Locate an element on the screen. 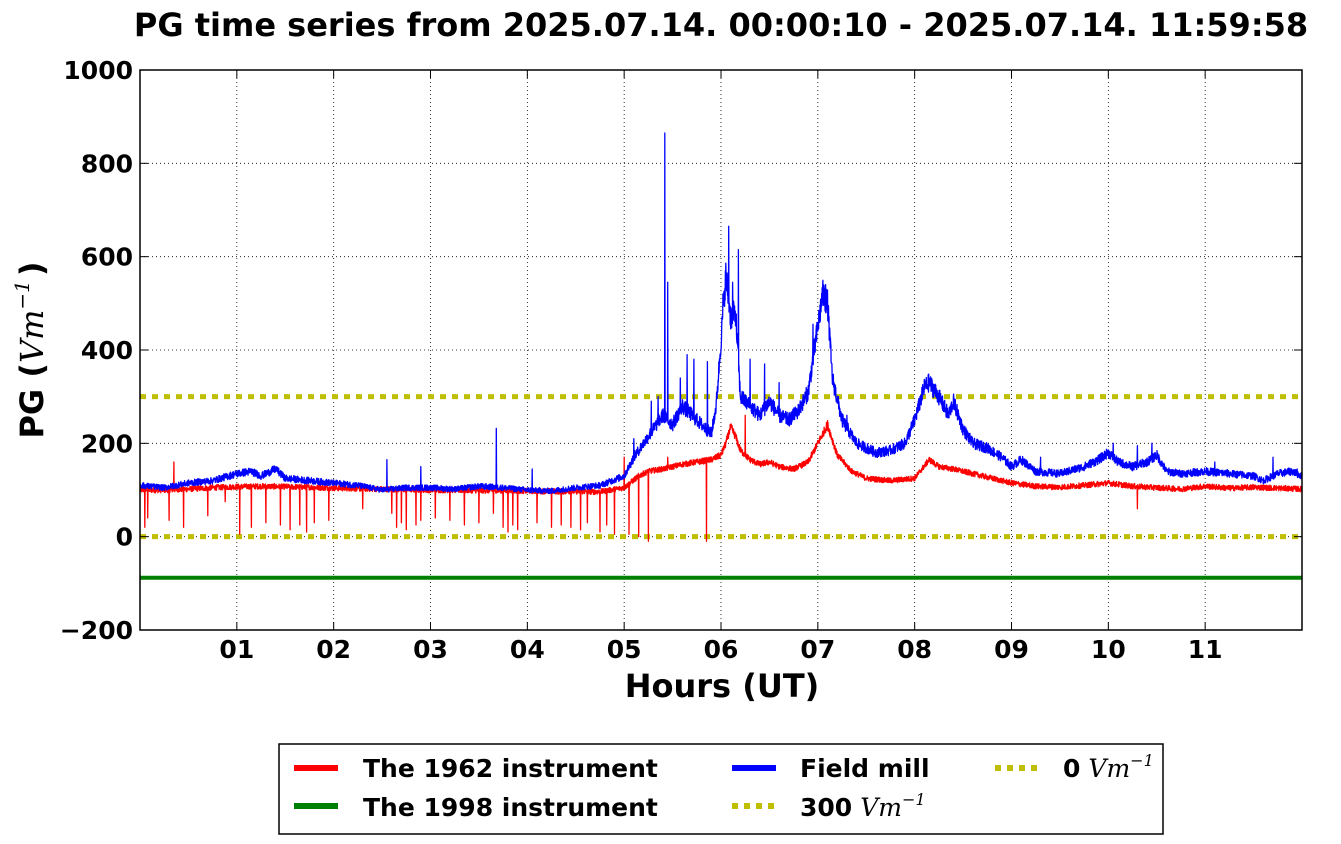 This screenshot has height=844, width=1341. y-tick-labels: −200 0 200 400 600 800 1000 is located at coordinates (96, 350).